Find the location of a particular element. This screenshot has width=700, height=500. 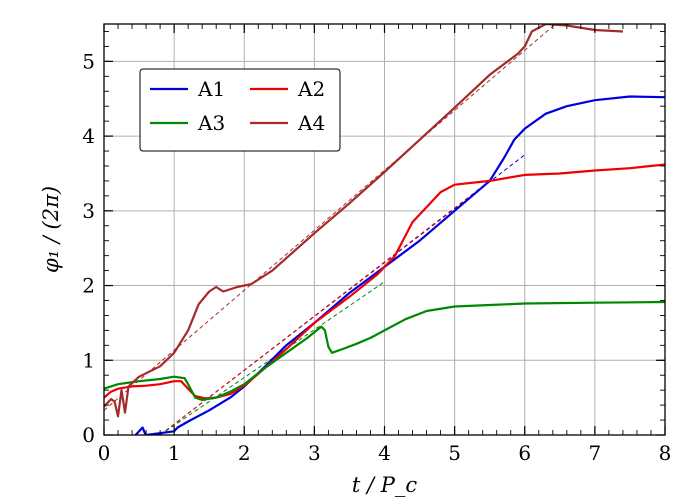

x-tick-label: 8 is located at coordinates (665, 453).